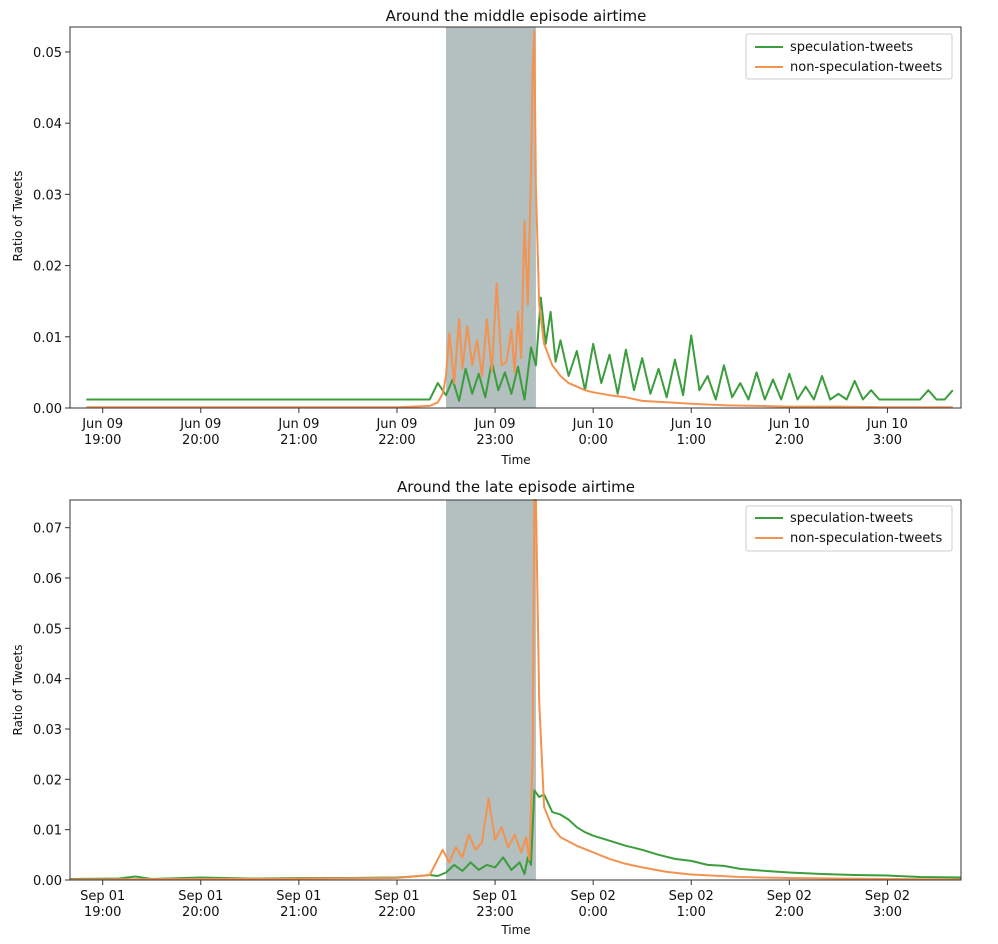 This screenshot has width=998, height=944. What do you see at coordinates (47, 579) in the screenshot?
I see `y-tick-label: 0.06` at bounding box center [47, 579].